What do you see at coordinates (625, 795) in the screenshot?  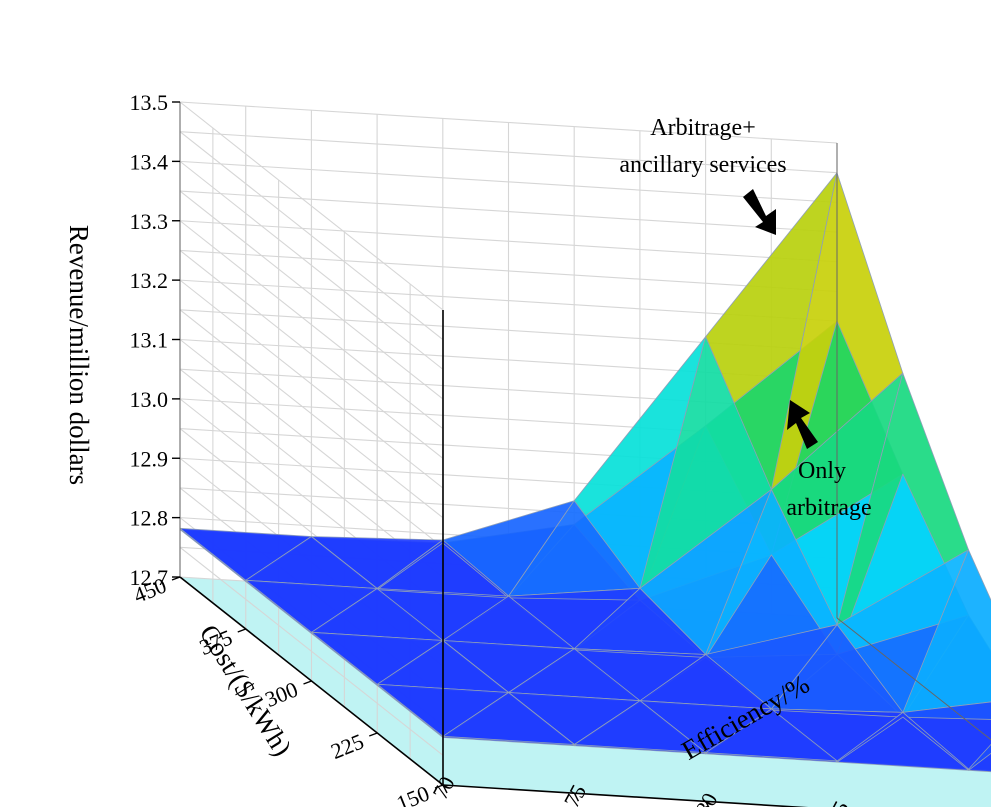 I see `efficiency-axis-line` at bounding box center [625, 795].